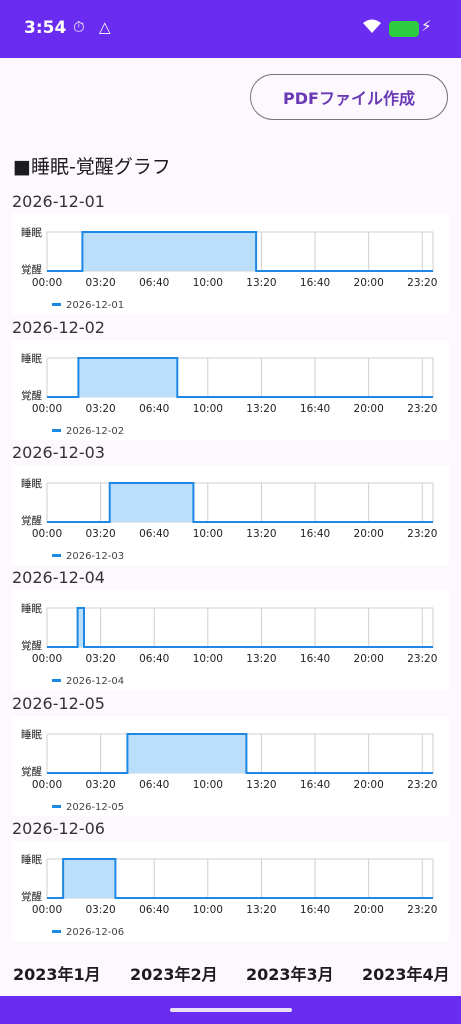 This screenshot has height=1024, width=461. I want to click on navigation-bar, so click(230, 1010).